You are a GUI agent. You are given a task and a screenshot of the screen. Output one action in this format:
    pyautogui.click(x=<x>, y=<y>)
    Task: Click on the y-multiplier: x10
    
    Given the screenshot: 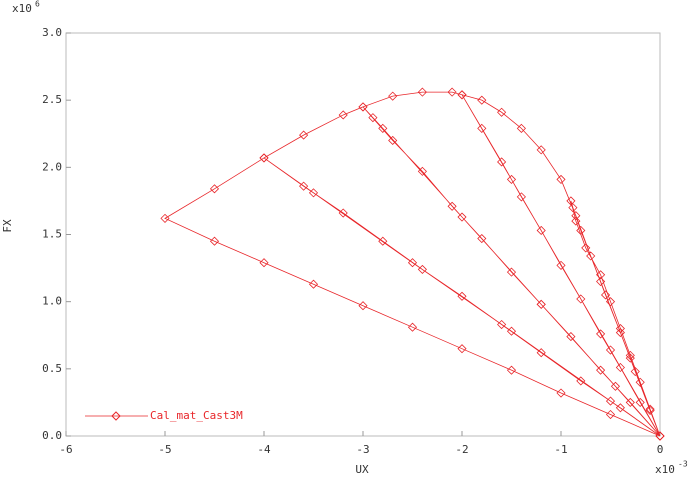 What is the action you would take?
    pyautogui.click(x=22, y=8)
    